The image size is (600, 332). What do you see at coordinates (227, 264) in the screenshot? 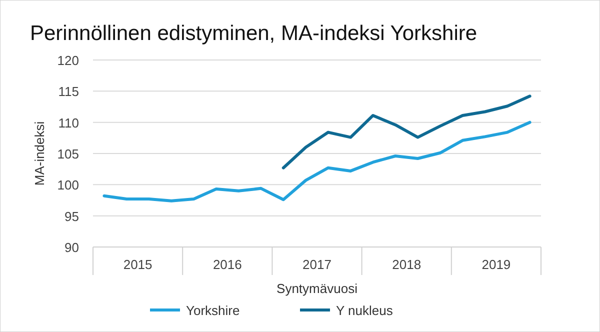
I see `x-tick-label: 2016` at bounding box center [227, 264].